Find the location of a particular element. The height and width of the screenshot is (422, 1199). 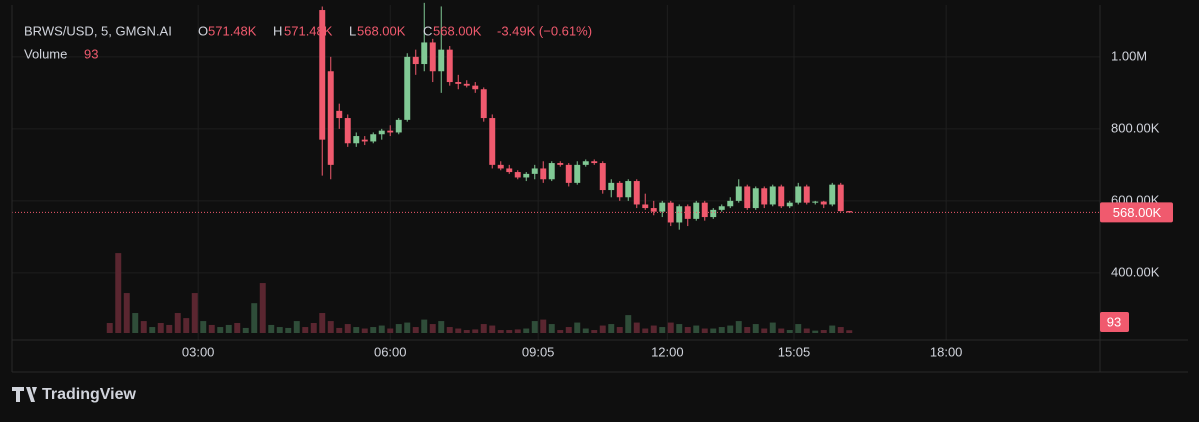

brand-name: TradingView is located at coordinates (89, 394).